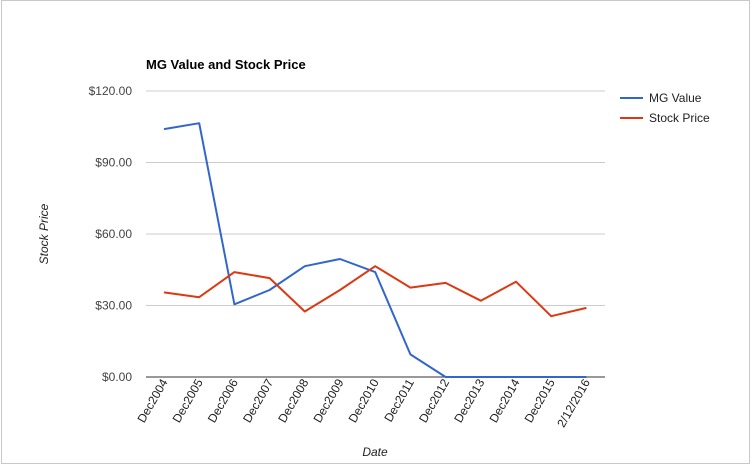  What do you see at coordinates (111, 91) in the screenshot?
I see `y-tick-label: $120.00` at bounding box center [111, 91].